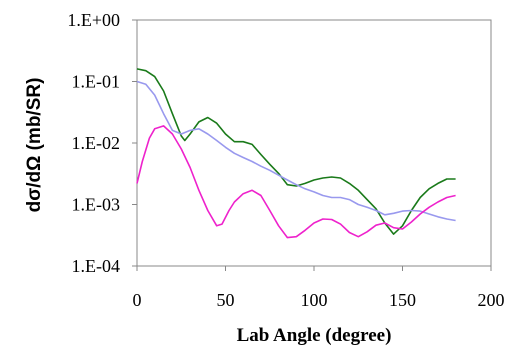 This screenshot has height=356, width=518. What do you see at coordinates (34, 145) in the screenshot?
I see `y-axis-title: dσ/dΩ (mb/SR)` at bounding box center [34, 145].